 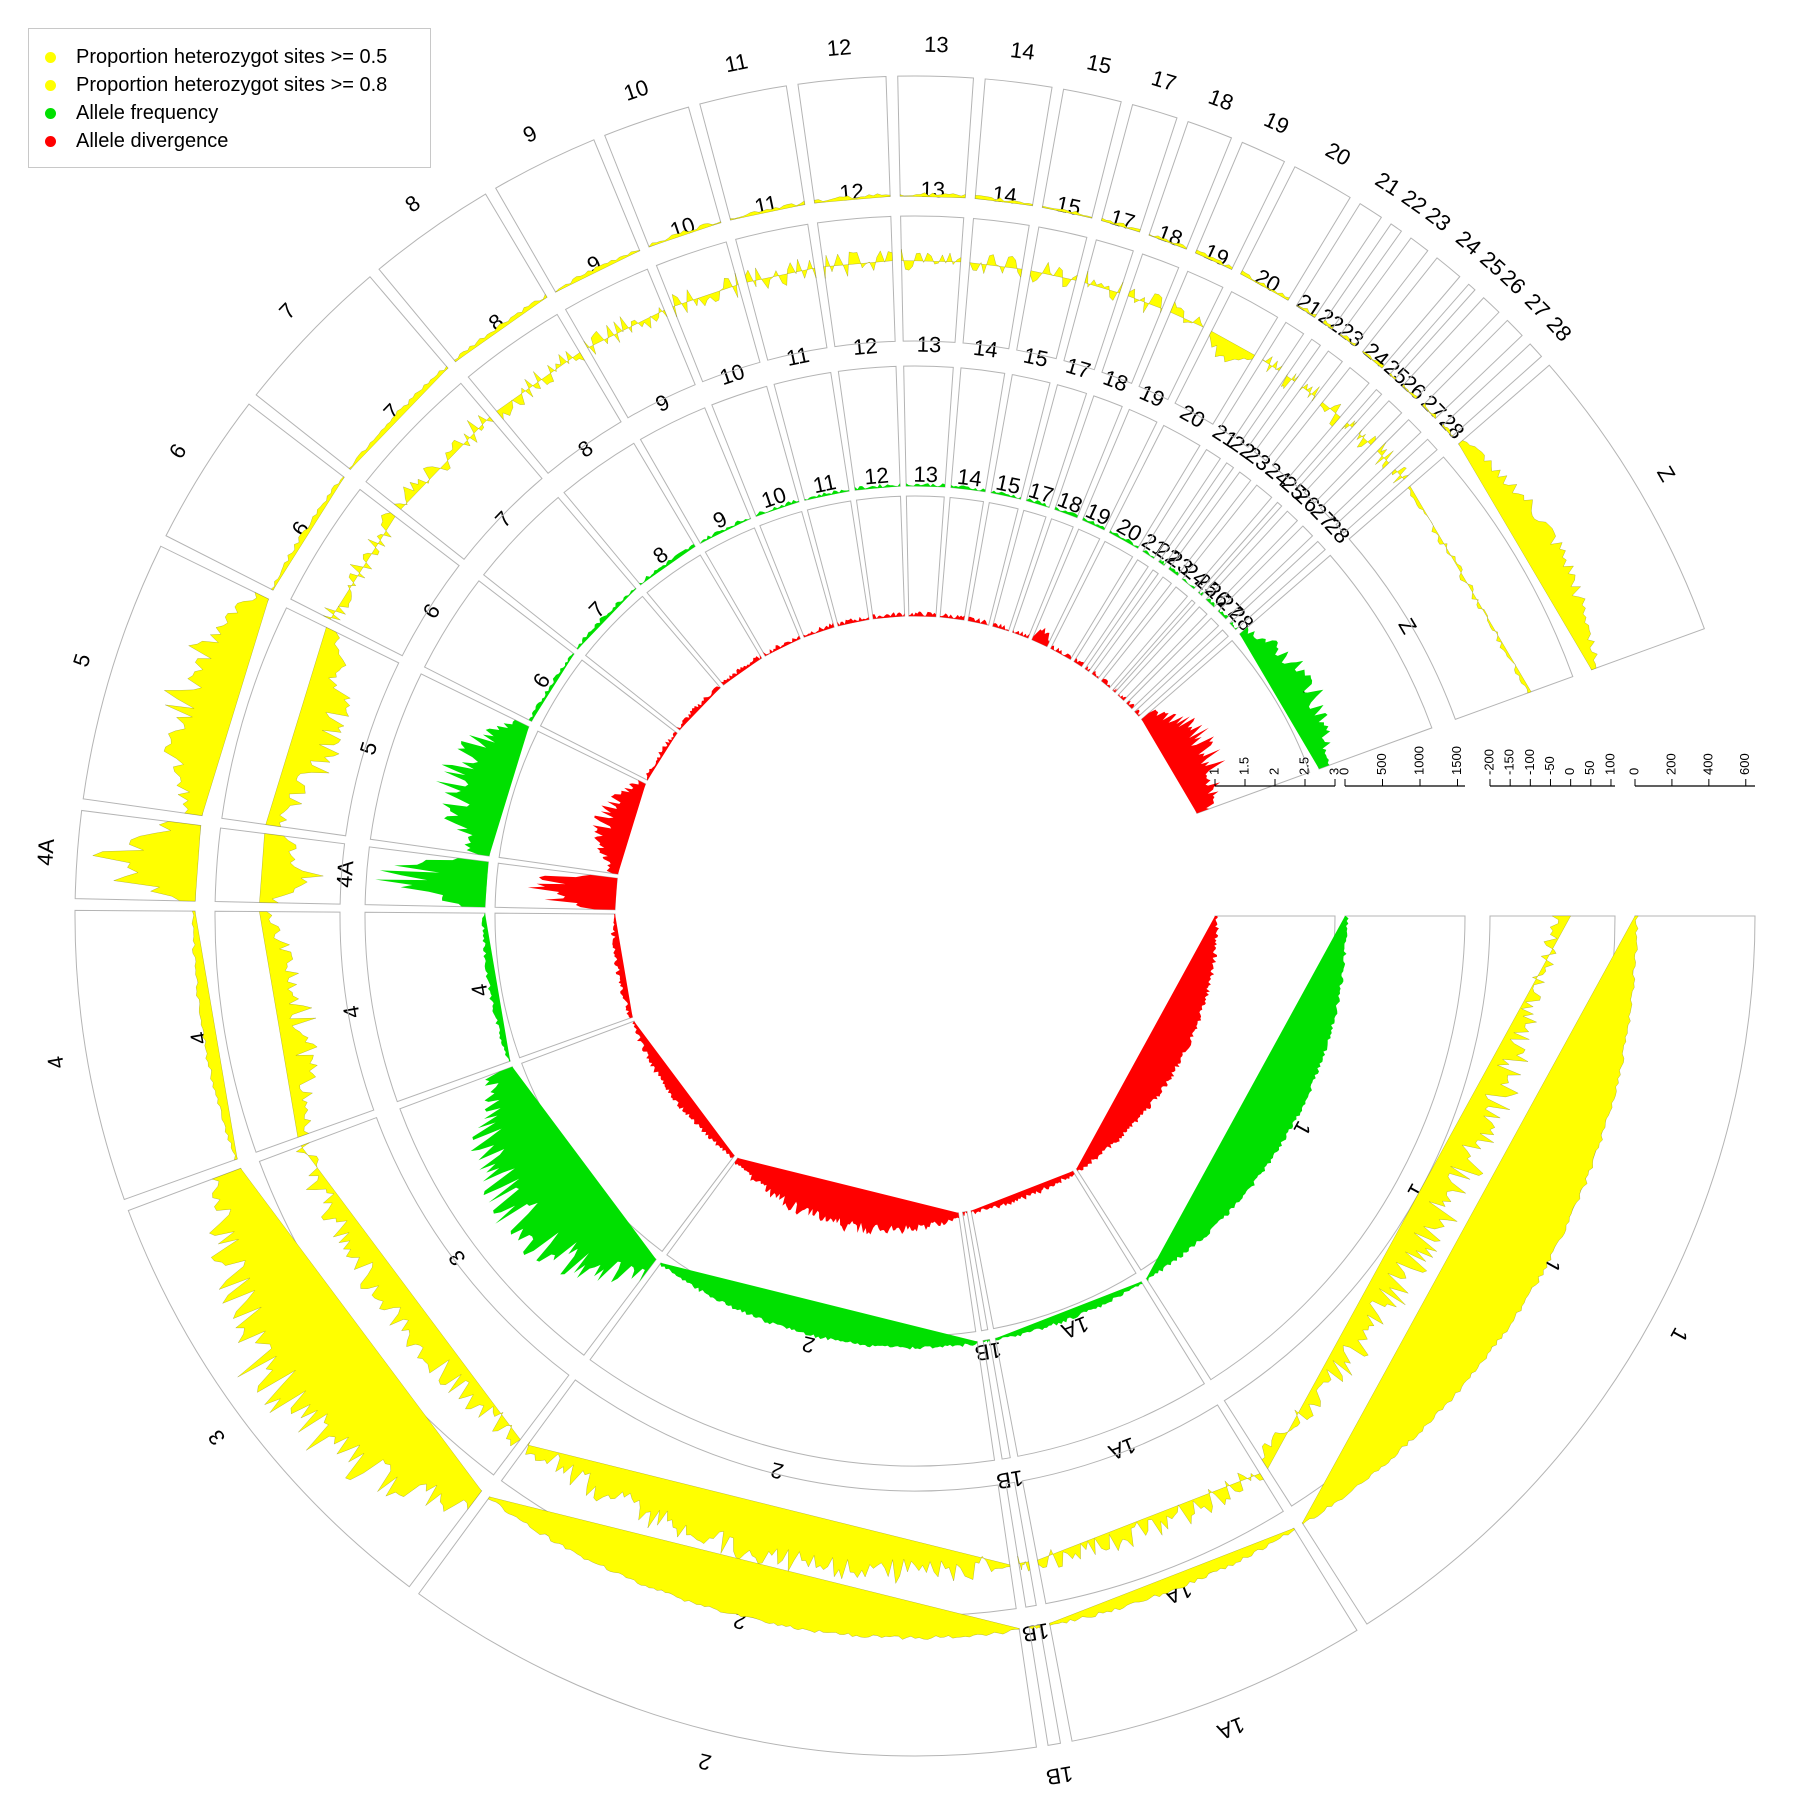 I want to click on chromosome-label: 4, so click(x=479, y=990).